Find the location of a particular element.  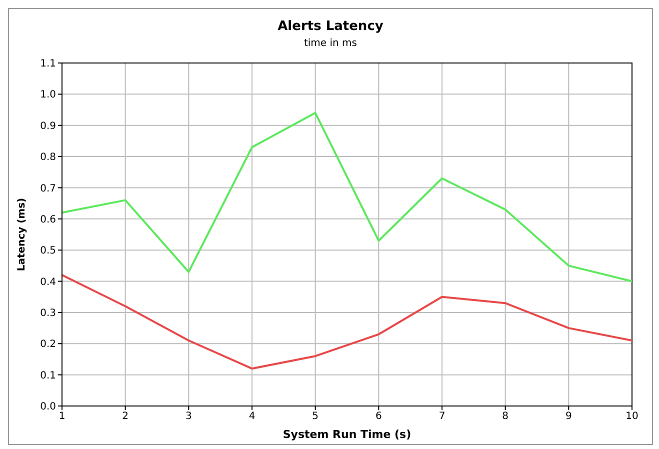

x-tick-label: 10 is located at coordinates (632, 416).